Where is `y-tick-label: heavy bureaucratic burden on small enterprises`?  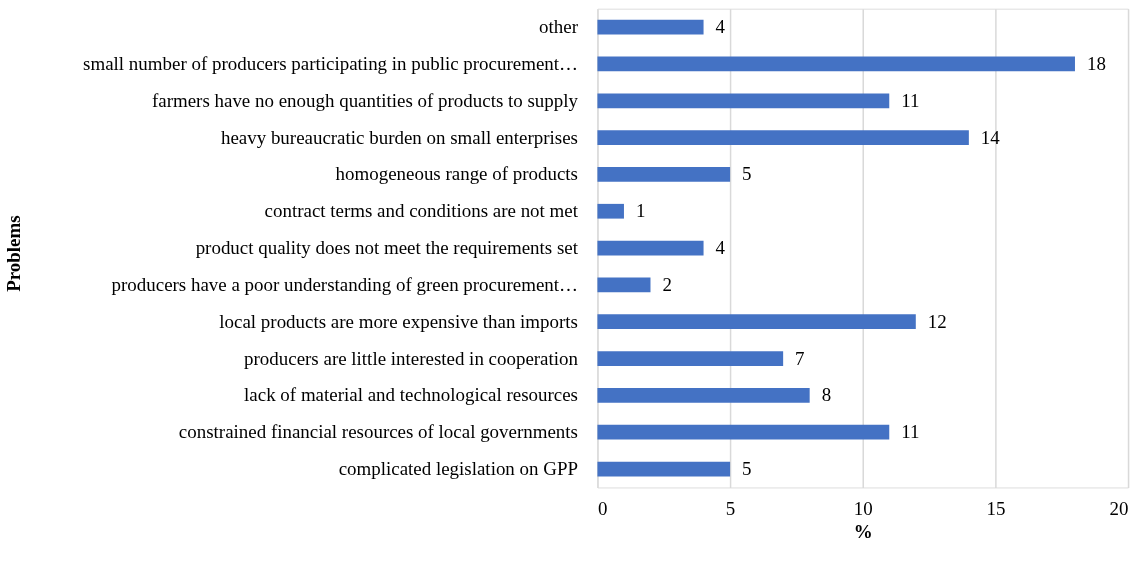
y-tick-label: heavy bureaucratic burden on small enterprises is located at coordinates (399, 137).